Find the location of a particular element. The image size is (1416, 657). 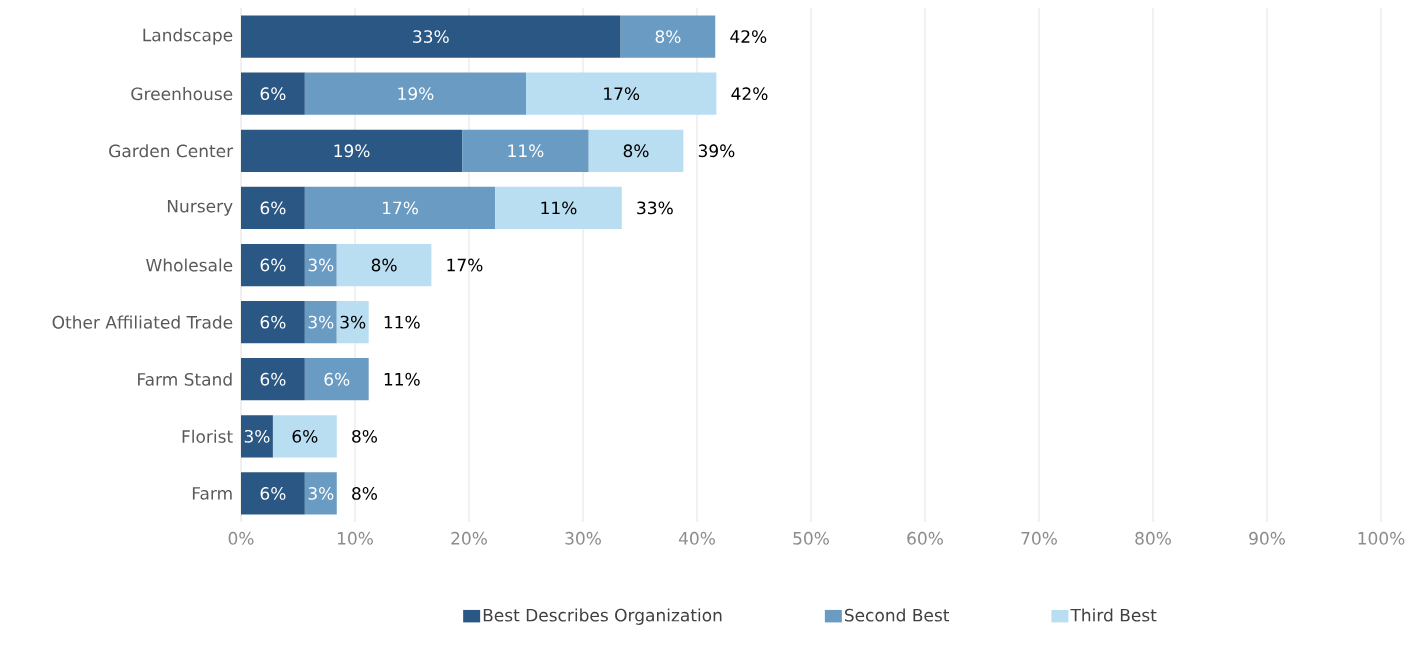

x-tick-label: 40% is located at coordinates (696, 538).